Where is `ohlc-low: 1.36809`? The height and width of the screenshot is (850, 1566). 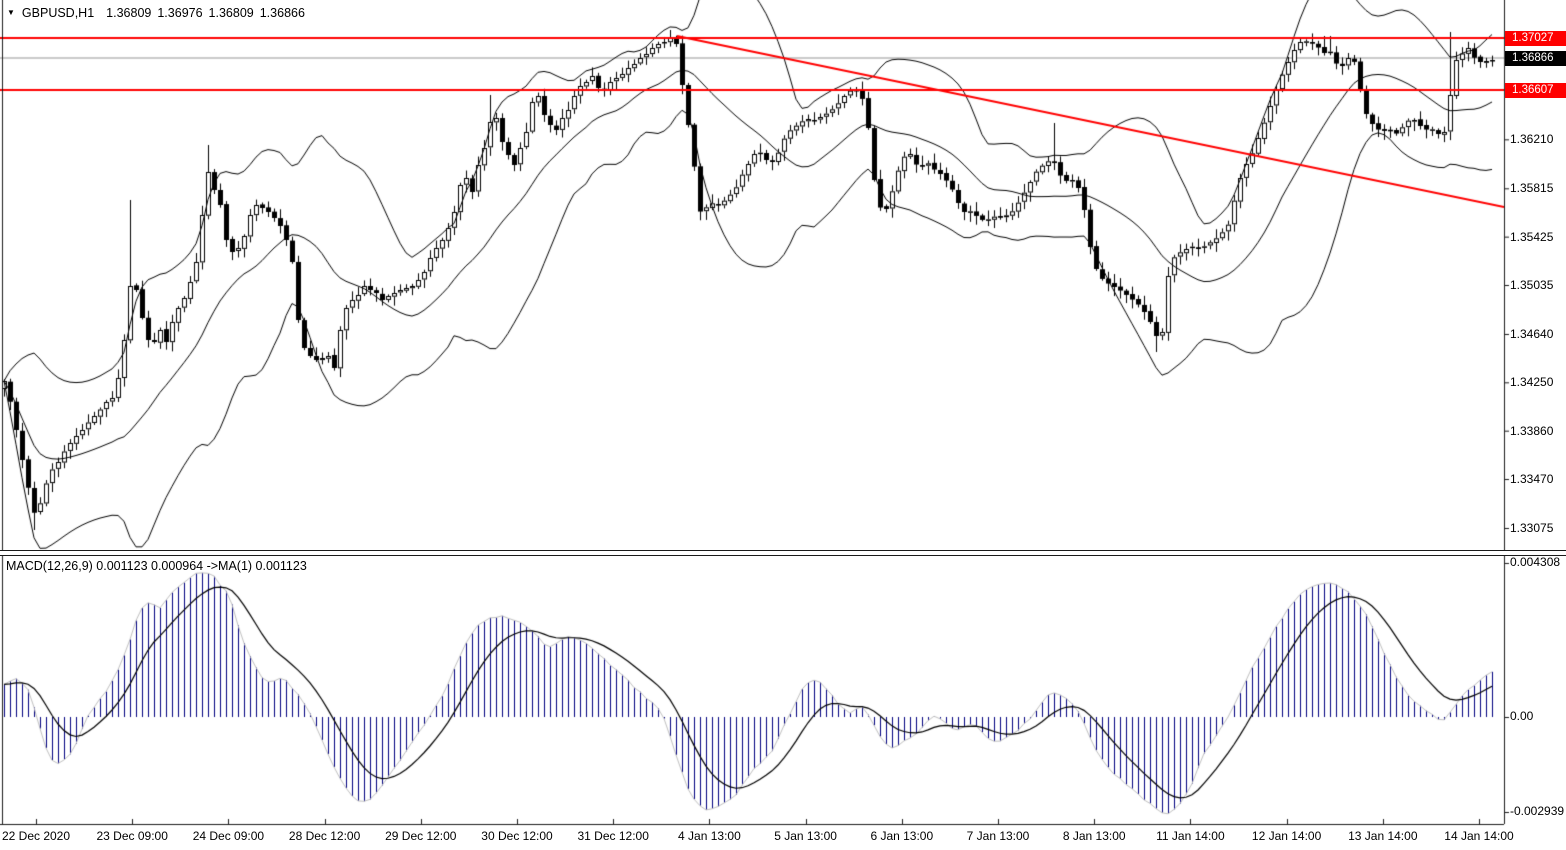
ohlc-low: 1.36809 is located at coordinates (231, 13).